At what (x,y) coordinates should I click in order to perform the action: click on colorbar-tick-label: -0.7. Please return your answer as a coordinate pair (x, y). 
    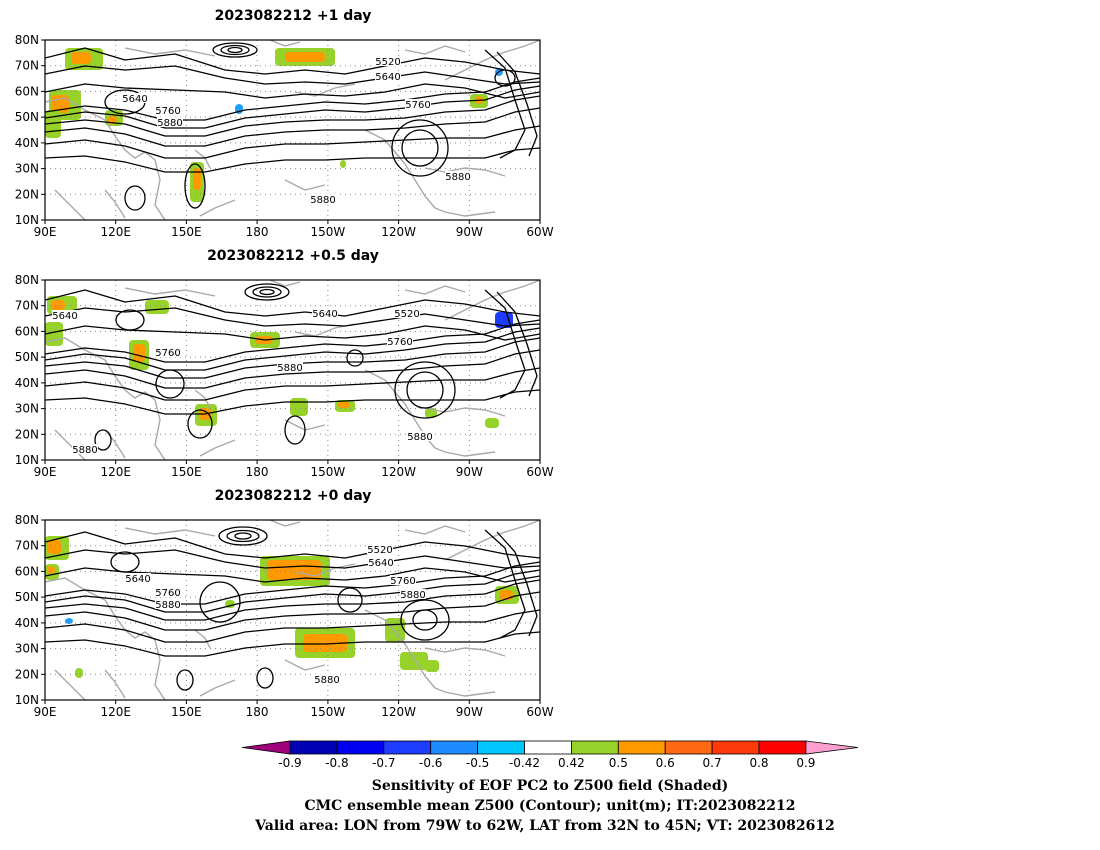
    Looking at the image, I should click on (383, 763).